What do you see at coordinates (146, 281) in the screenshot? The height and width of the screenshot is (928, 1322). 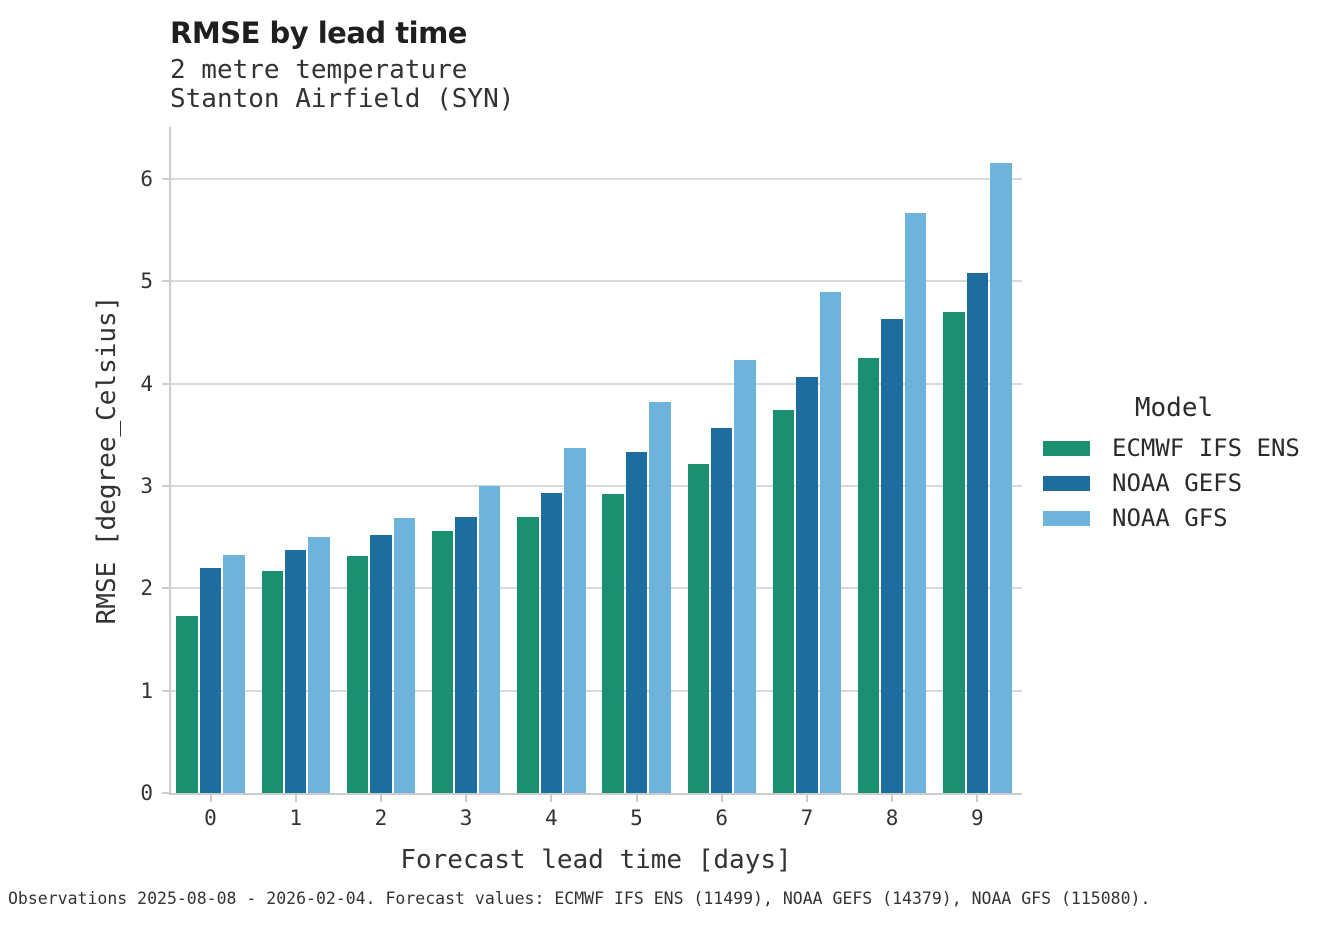 I see `y-tick-label-5: 5` at bounding box center [146, 281].